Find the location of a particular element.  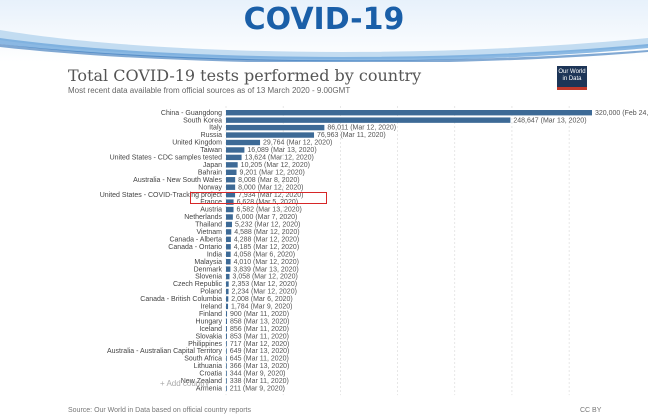

category-label: Canada - Ontario is located at coordinates (195, 247).